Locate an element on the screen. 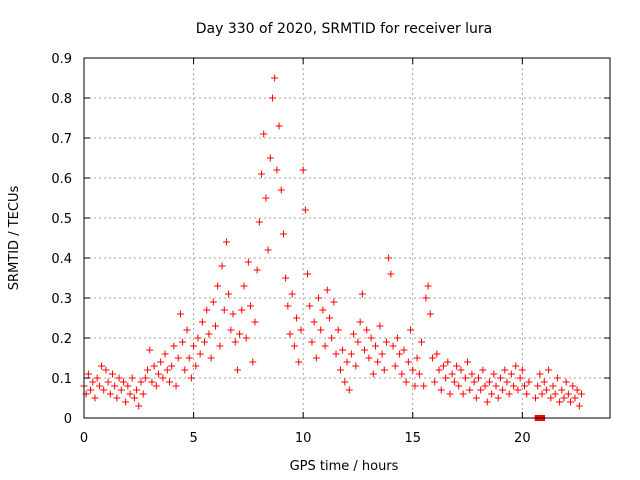 The height and width of the screenshot is (480, 640). x-tick-labels: 0 5 10 15 20 is located at coordinates (305, 438).